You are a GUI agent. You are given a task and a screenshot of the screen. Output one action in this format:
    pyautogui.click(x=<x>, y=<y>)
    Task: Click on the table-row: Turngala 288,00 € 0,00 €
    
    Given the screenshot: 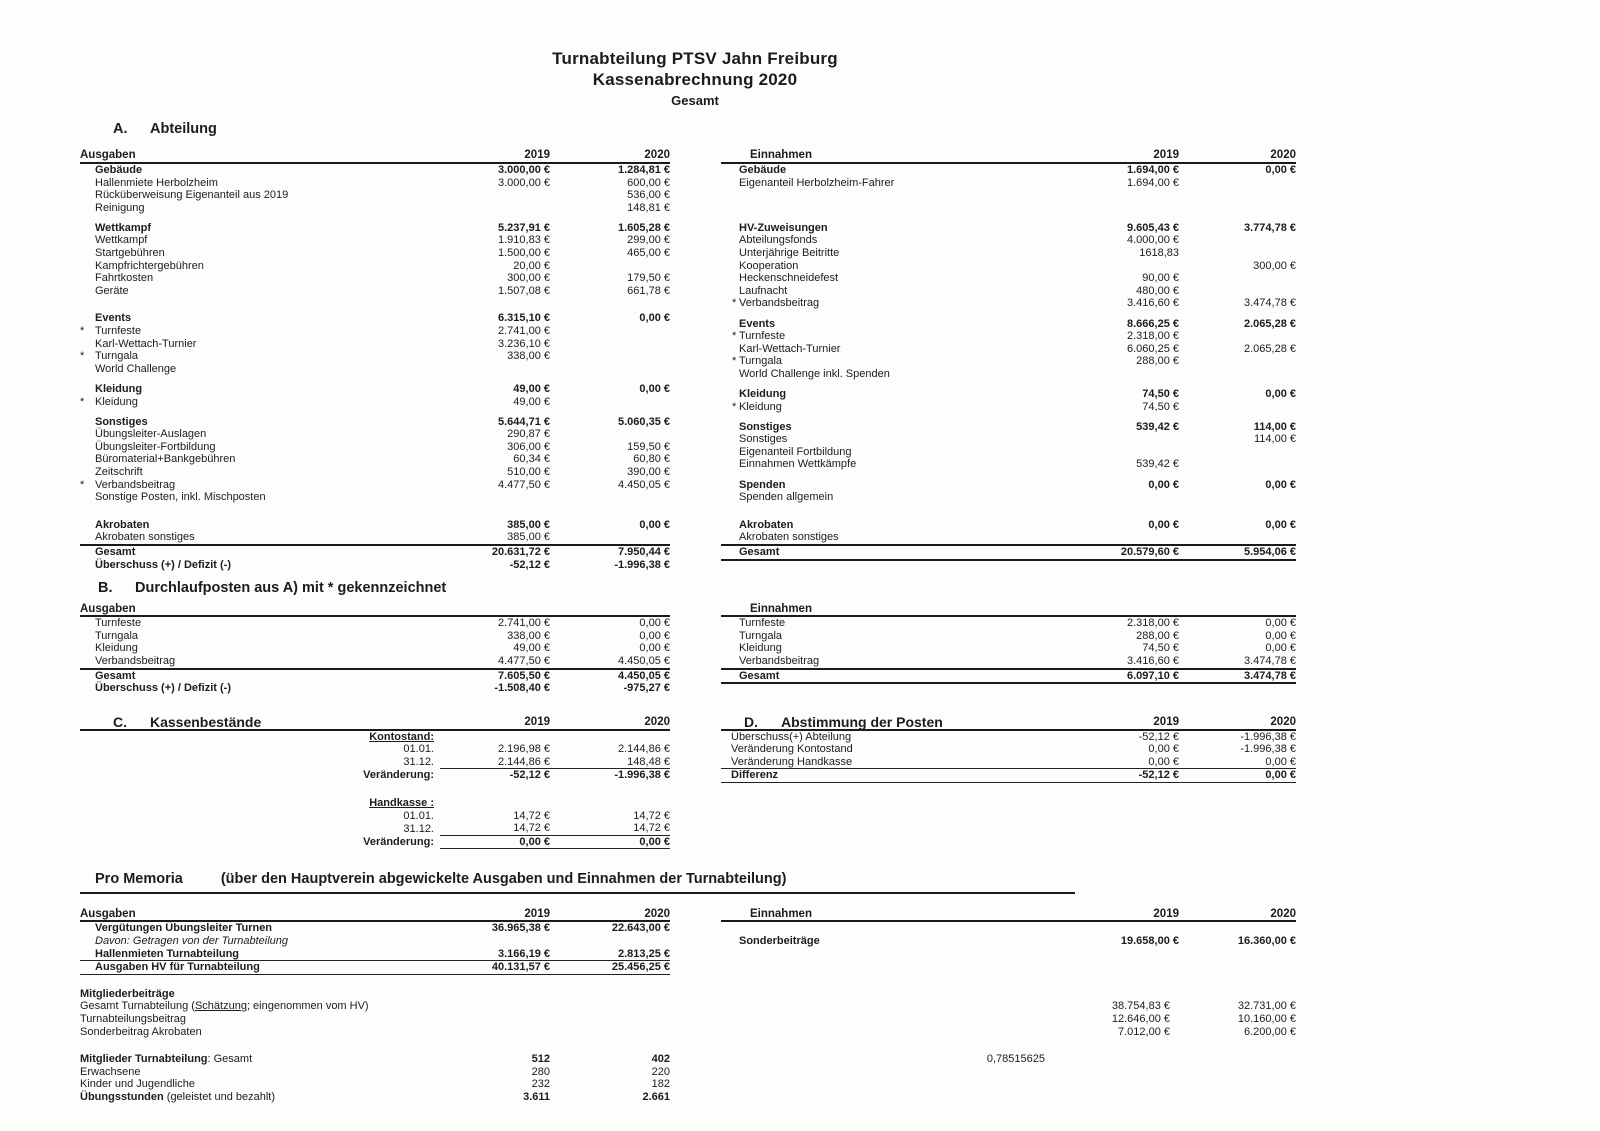 What is the action you would take?
    pyautogui.click(x=1008, y=636)
    